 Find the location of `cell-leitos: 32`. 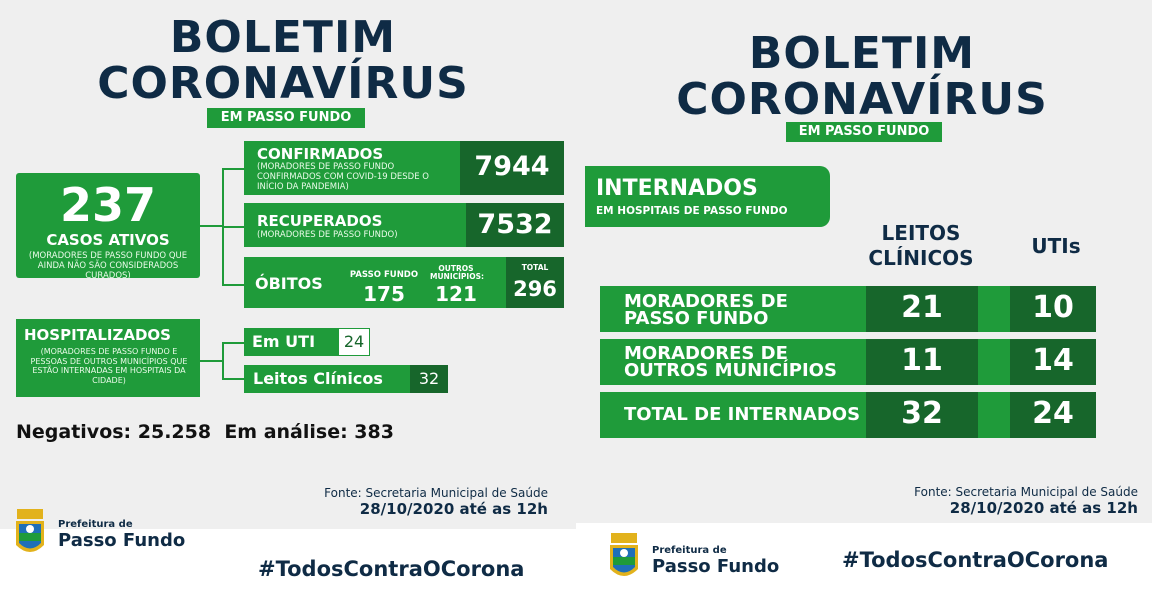

cell-leitos: 32 is located at coordinates (922, 415).